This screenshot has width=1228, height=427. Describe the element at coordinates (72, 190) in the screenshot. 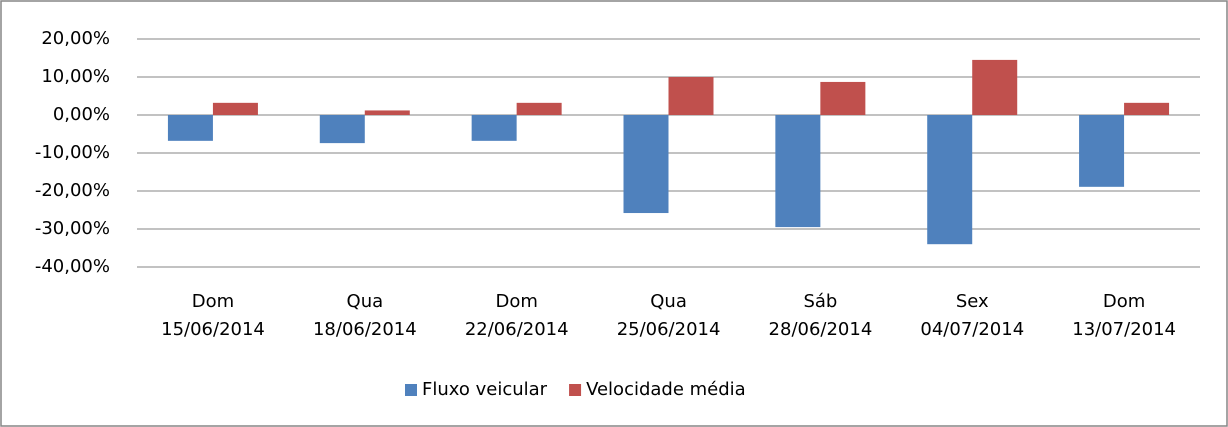

I see `y-tick-label: -20,00%` at that location.